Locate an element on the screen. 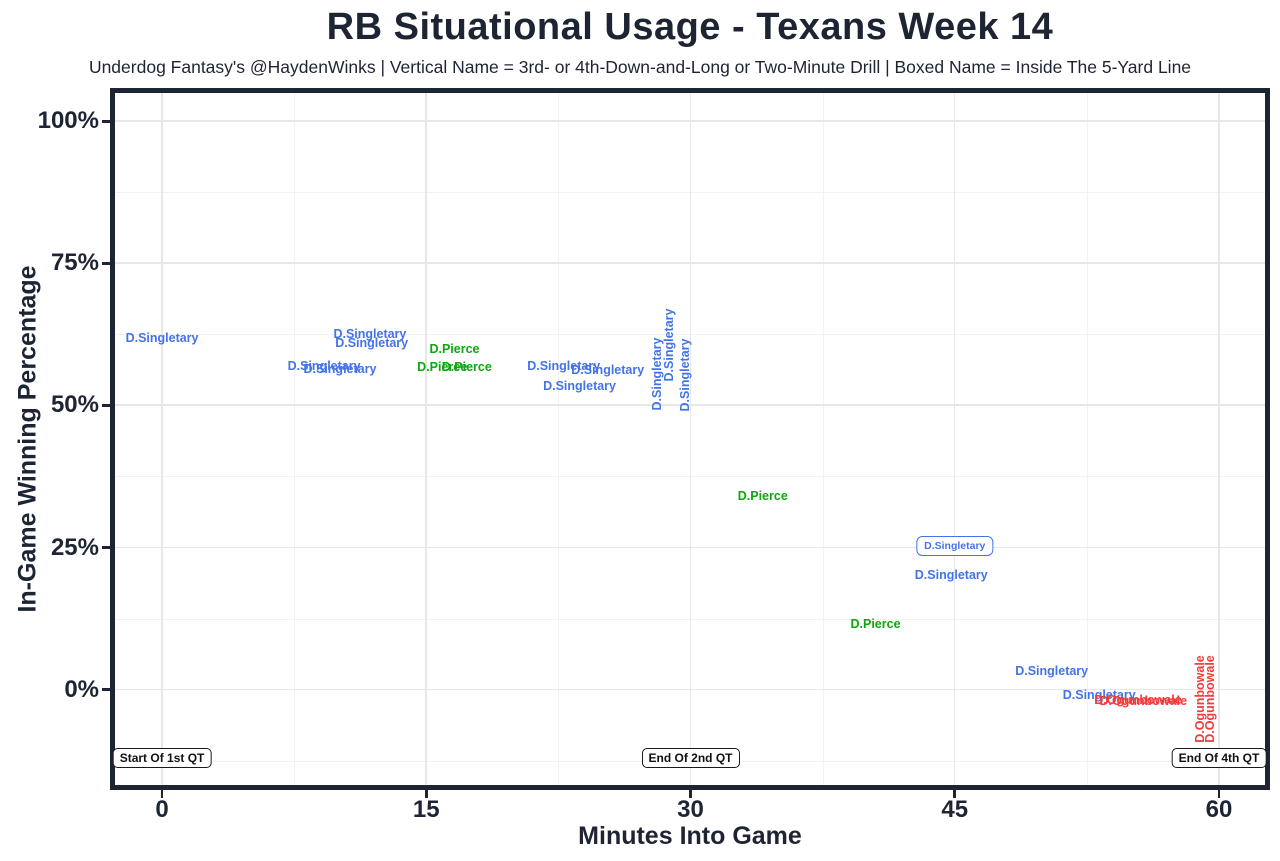  annotation-end-of-4th-qt: End Of 4th QT is located at coordinates (1219, 757).